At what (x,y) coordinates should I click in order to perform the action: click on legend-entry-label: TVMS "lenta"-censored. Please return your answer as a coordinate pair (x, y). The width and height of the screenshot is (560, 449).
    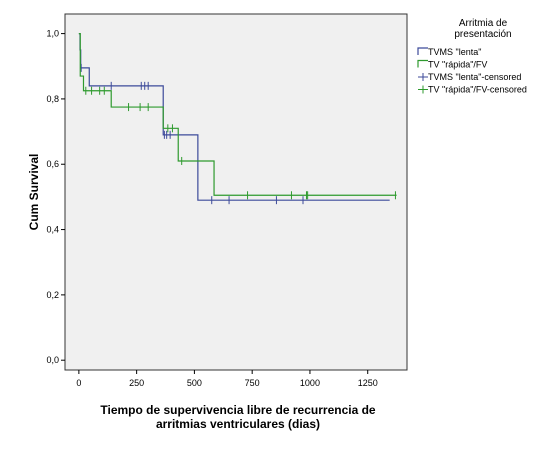
    Looking at the image, I should click on (474, 77).